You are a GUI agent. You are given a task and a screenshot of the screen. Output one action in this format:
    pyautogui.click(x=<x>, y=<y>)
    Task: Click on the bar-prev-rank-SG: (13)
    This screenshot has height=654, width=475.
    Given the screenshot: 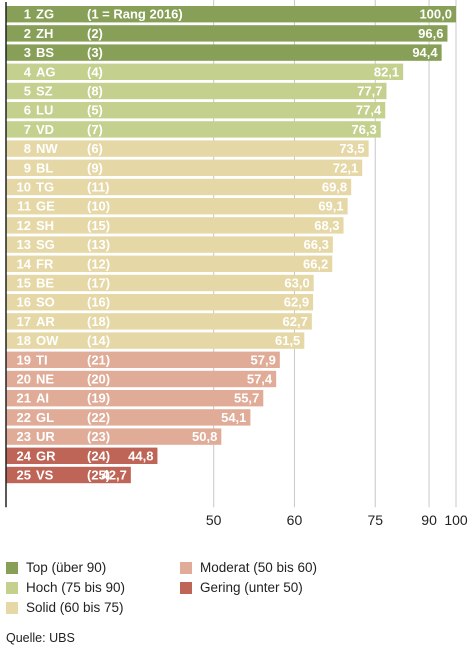 What is the action you would take?
    pyautogui.click(x=98, y=244)
    